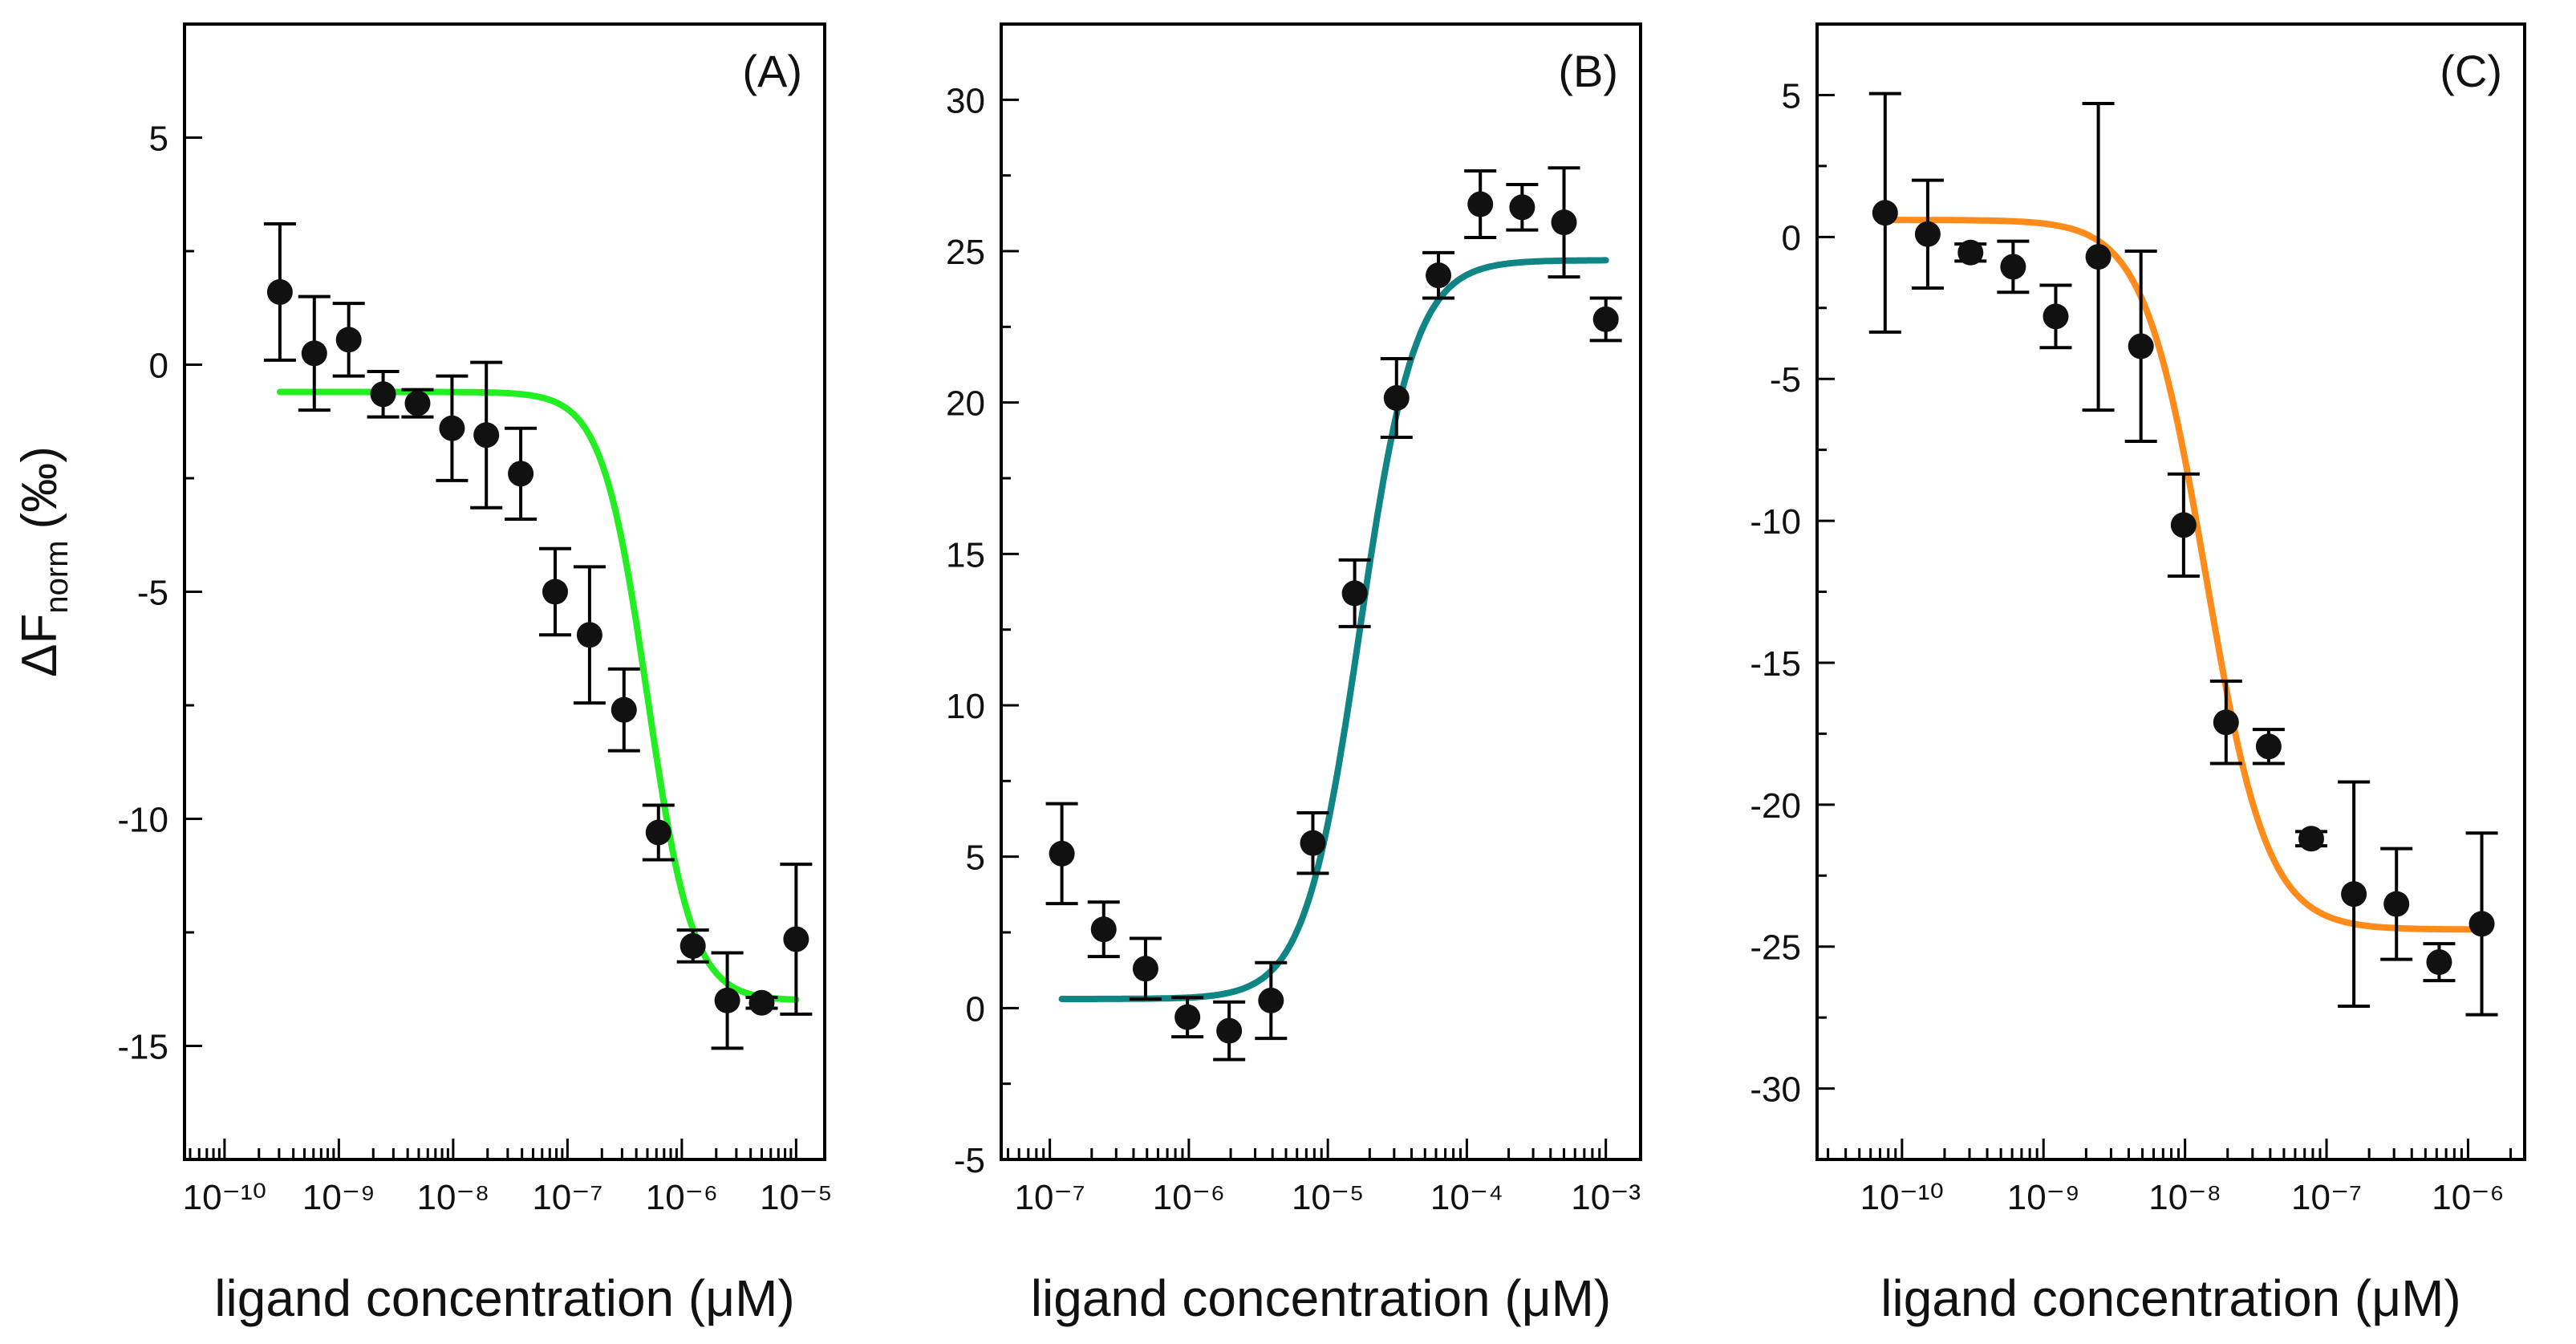 The image size is (2576, 1344). I want to click on y-axis-label-unit: (‰), so click(39, 487).